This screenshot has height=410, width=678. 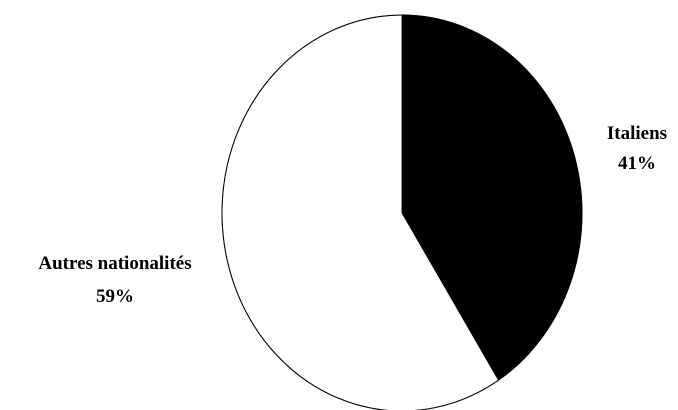 What do you see at coordinates (637, 163) in the screenshot?
I see `slice-value-italiens: 41%` at bounding box center [637, 163].